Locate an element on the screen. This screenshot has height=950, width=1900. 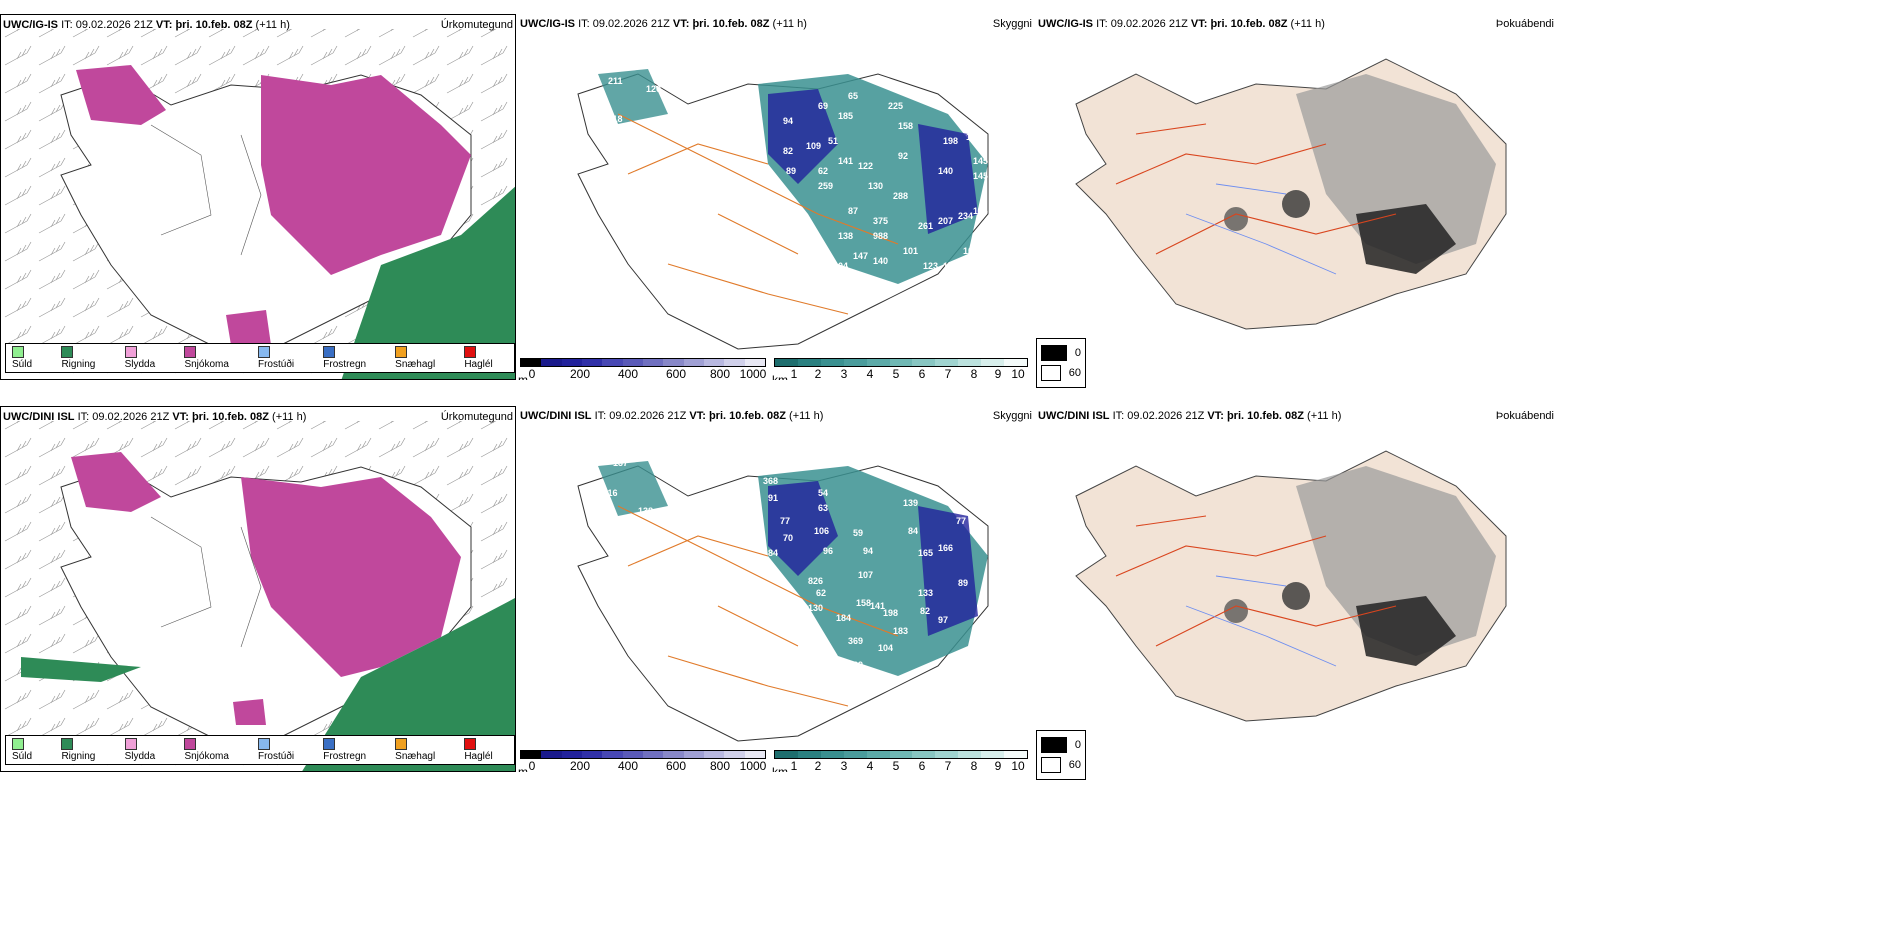
cloud-label: 179 is located at coordinates (950, 266).